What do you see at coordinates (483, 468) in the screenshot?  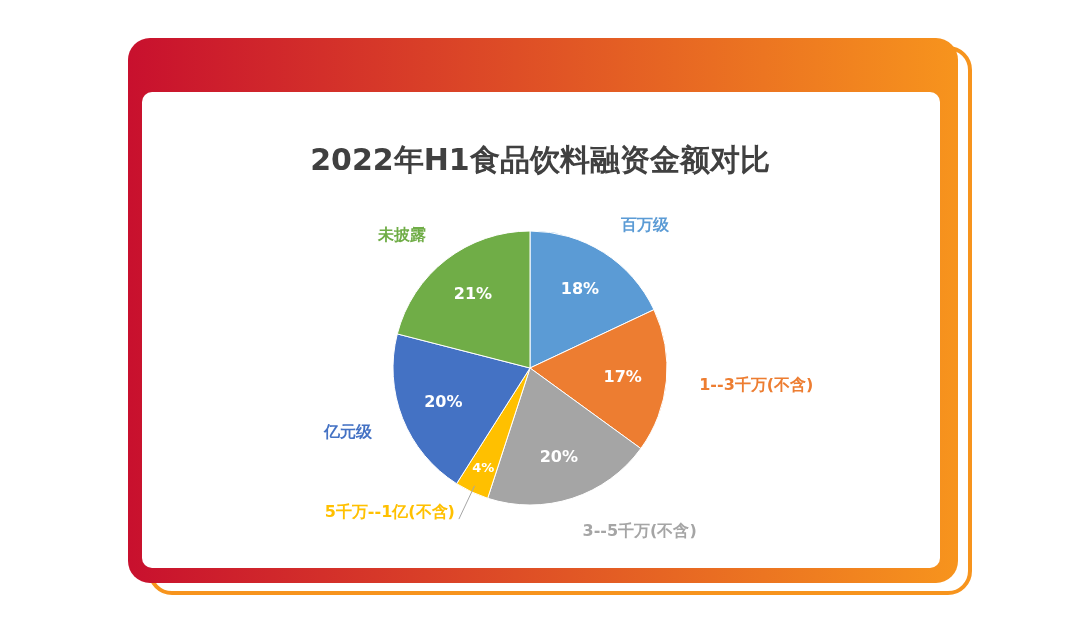 I see `data-label: 4%` at bounding box center [483, 468].